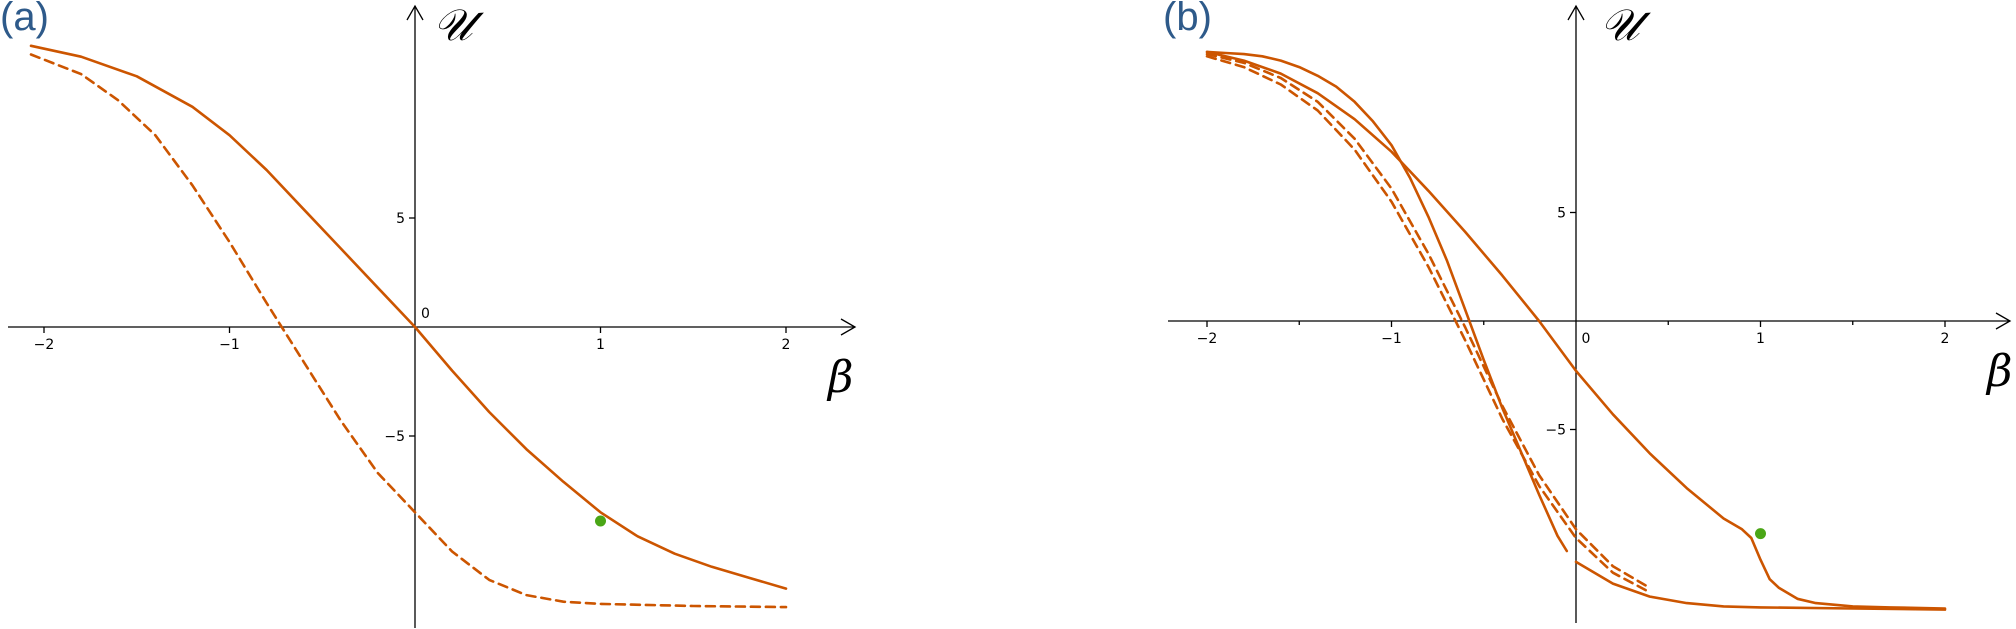  I want to click on panel-a-x-tick-label: −2, so click(44, 345).